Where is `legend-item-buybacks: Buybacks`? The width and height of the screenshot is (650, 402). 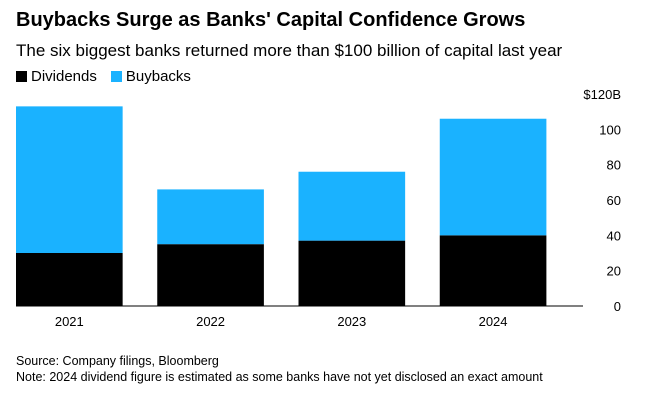 legend-item-buybacks: Buybacks is located at coordinates (150, 76).